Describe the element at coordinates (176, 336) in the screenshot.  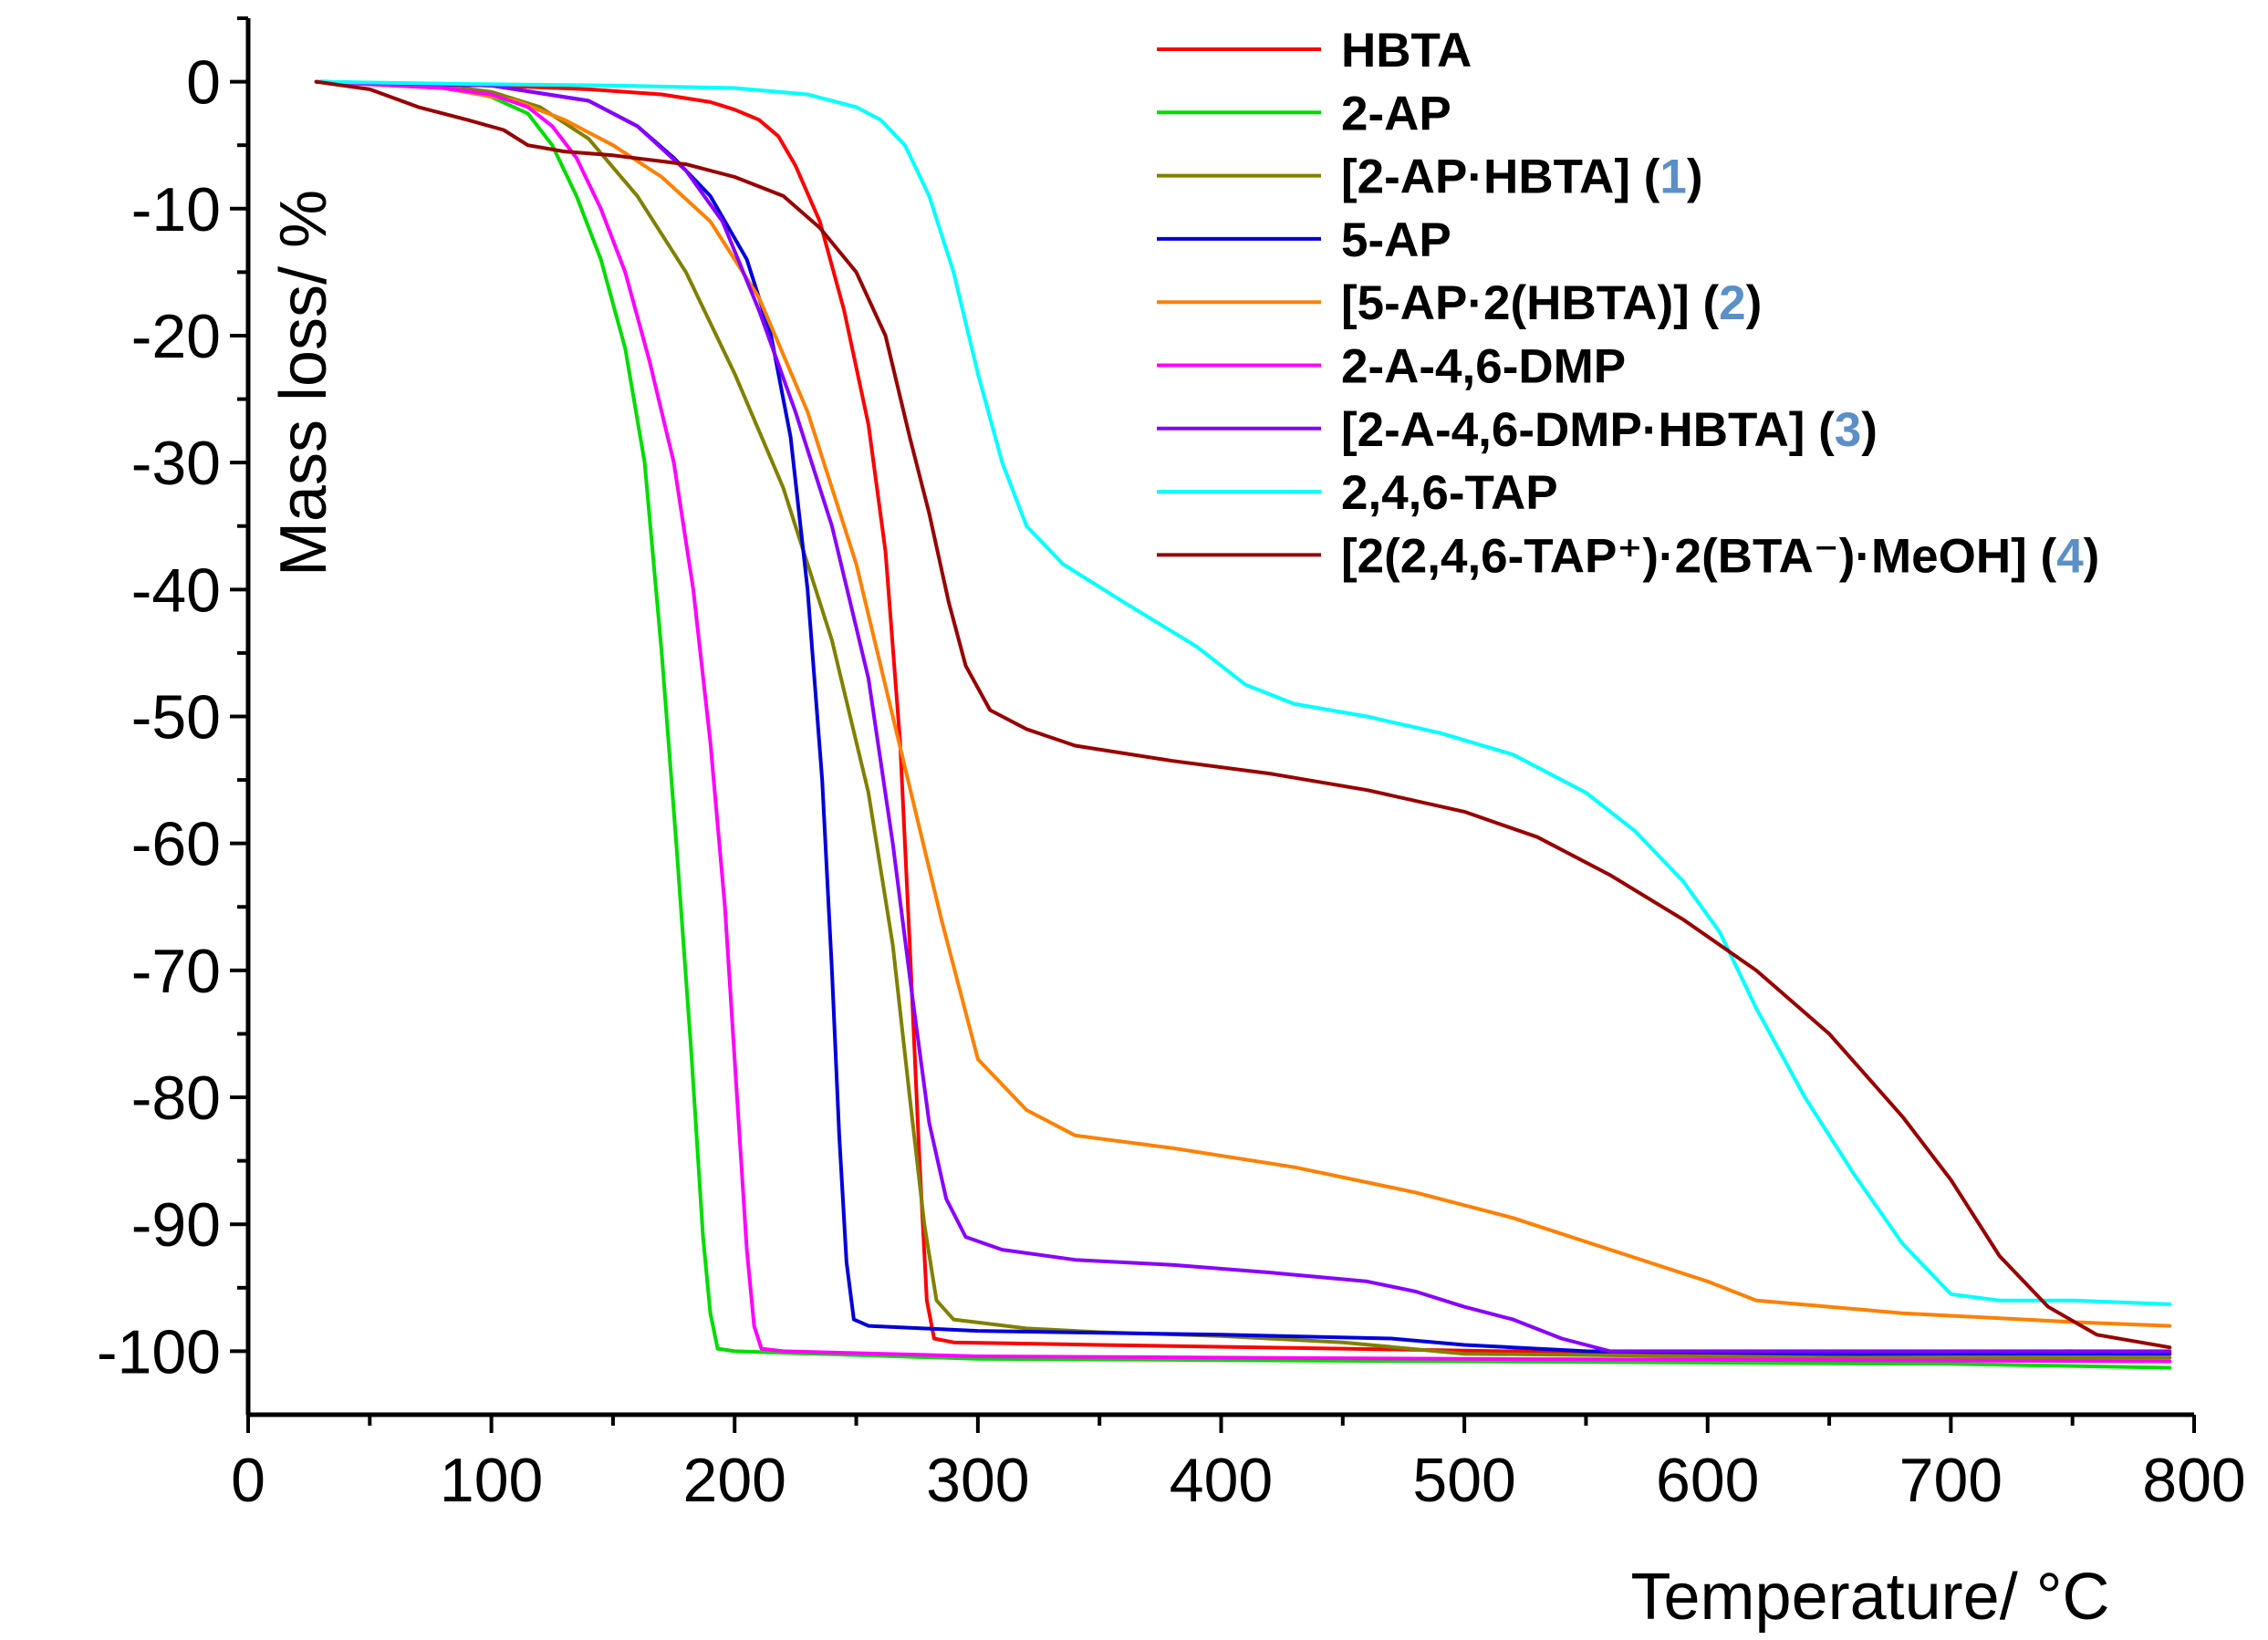
I see `y-tick-label: -20` at that location.